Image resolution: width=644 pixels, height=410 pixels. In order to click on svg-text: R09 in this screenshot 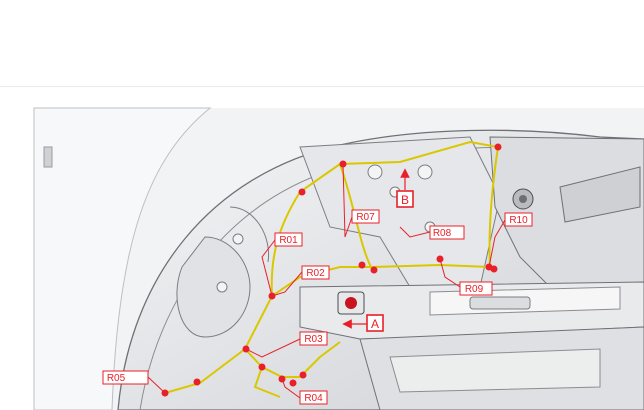, I will do `click(474, 289)`.